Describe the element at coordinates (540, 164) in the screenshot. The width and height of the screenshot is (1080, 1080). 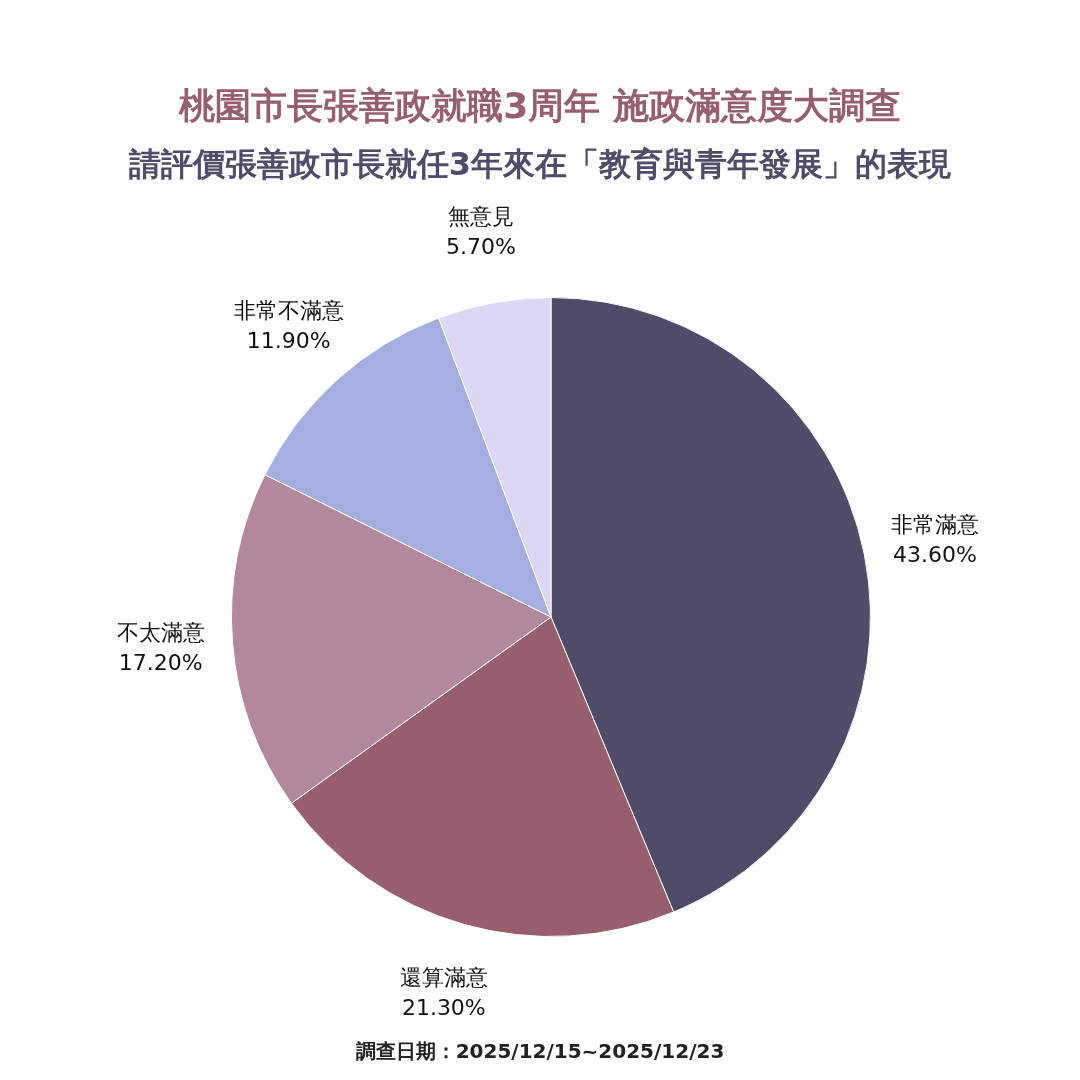
I see `chart-subtitle: 請評價張善政市長就任3年來在「教育與青年發展」的表現` at that location.